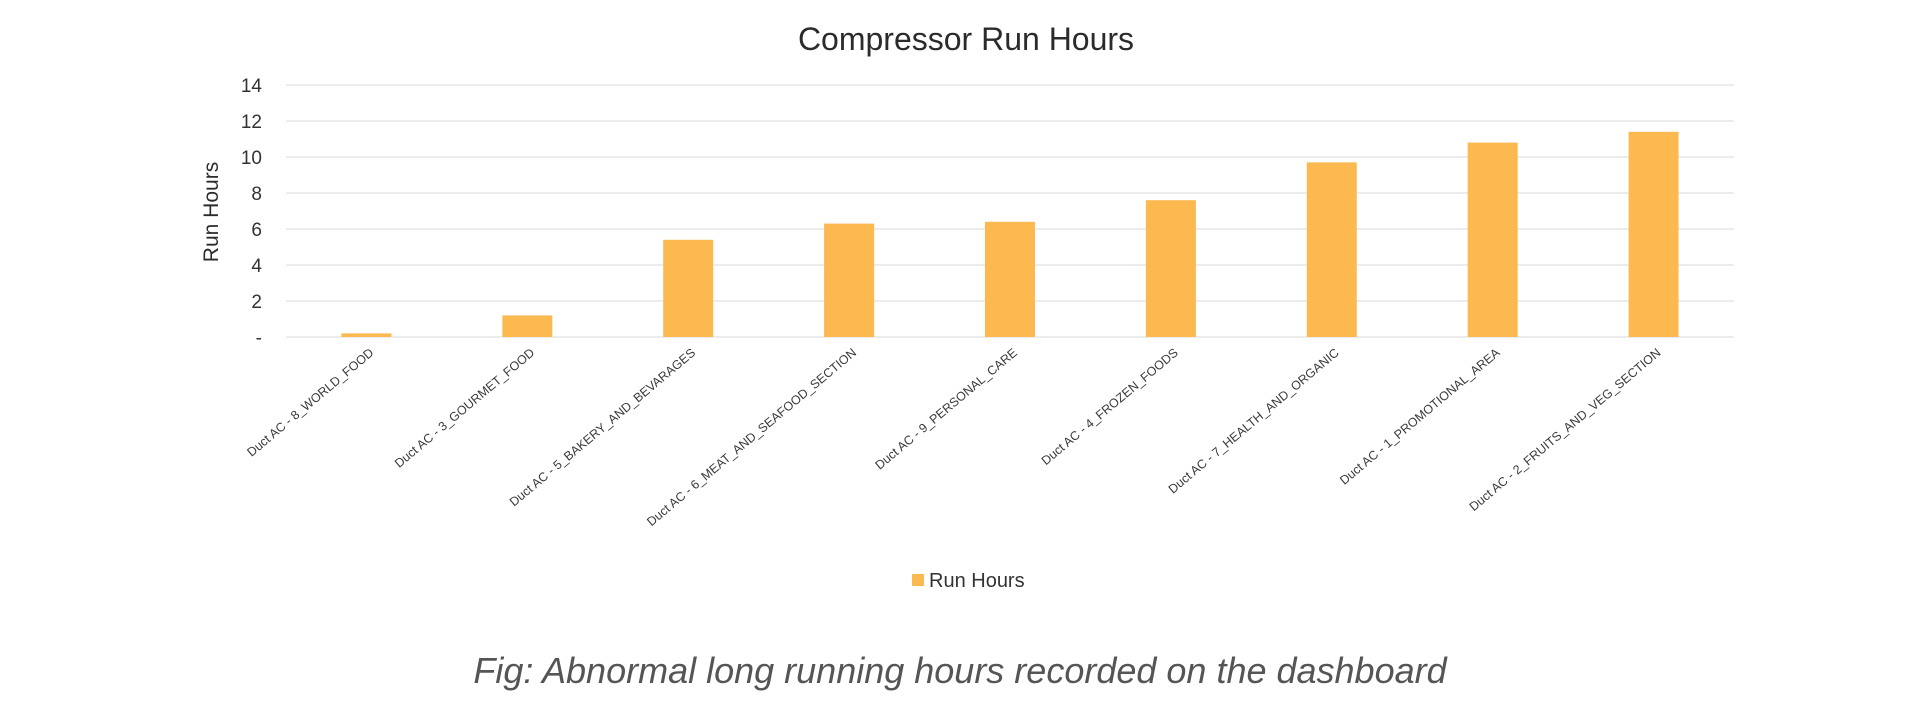 The width and height of the screenshot is (1920, 720). What do you see at coordinates (256, 194) in the screenshot?
I see `y-tick-label: 8` at bounding box center [256, 194].